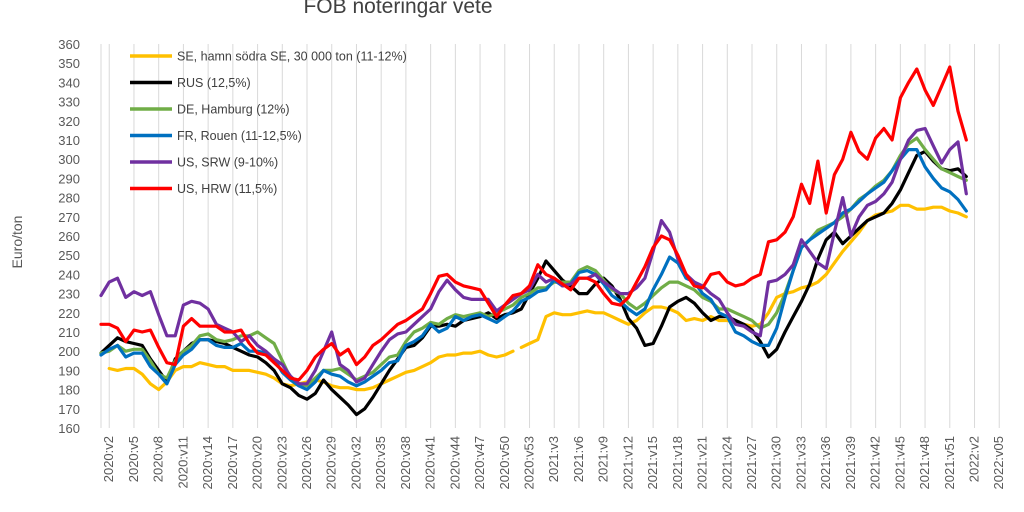 The height and width of the screenshot is (512, 1024). Describe the element at coordinates (69, 82) in the screenshot. I see `y-tick-label: 340` at that location.